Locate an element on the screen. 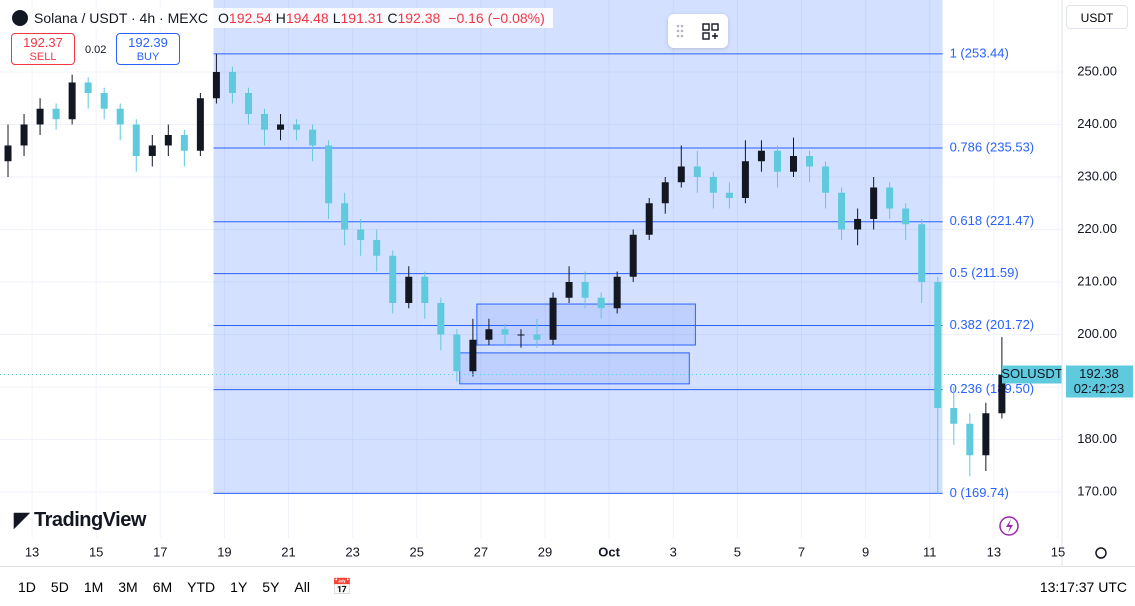 Image resolution: width=1135 pixels, height=606 pixels. ohlc-value: 191.31 is located at coordinates (362, 18).